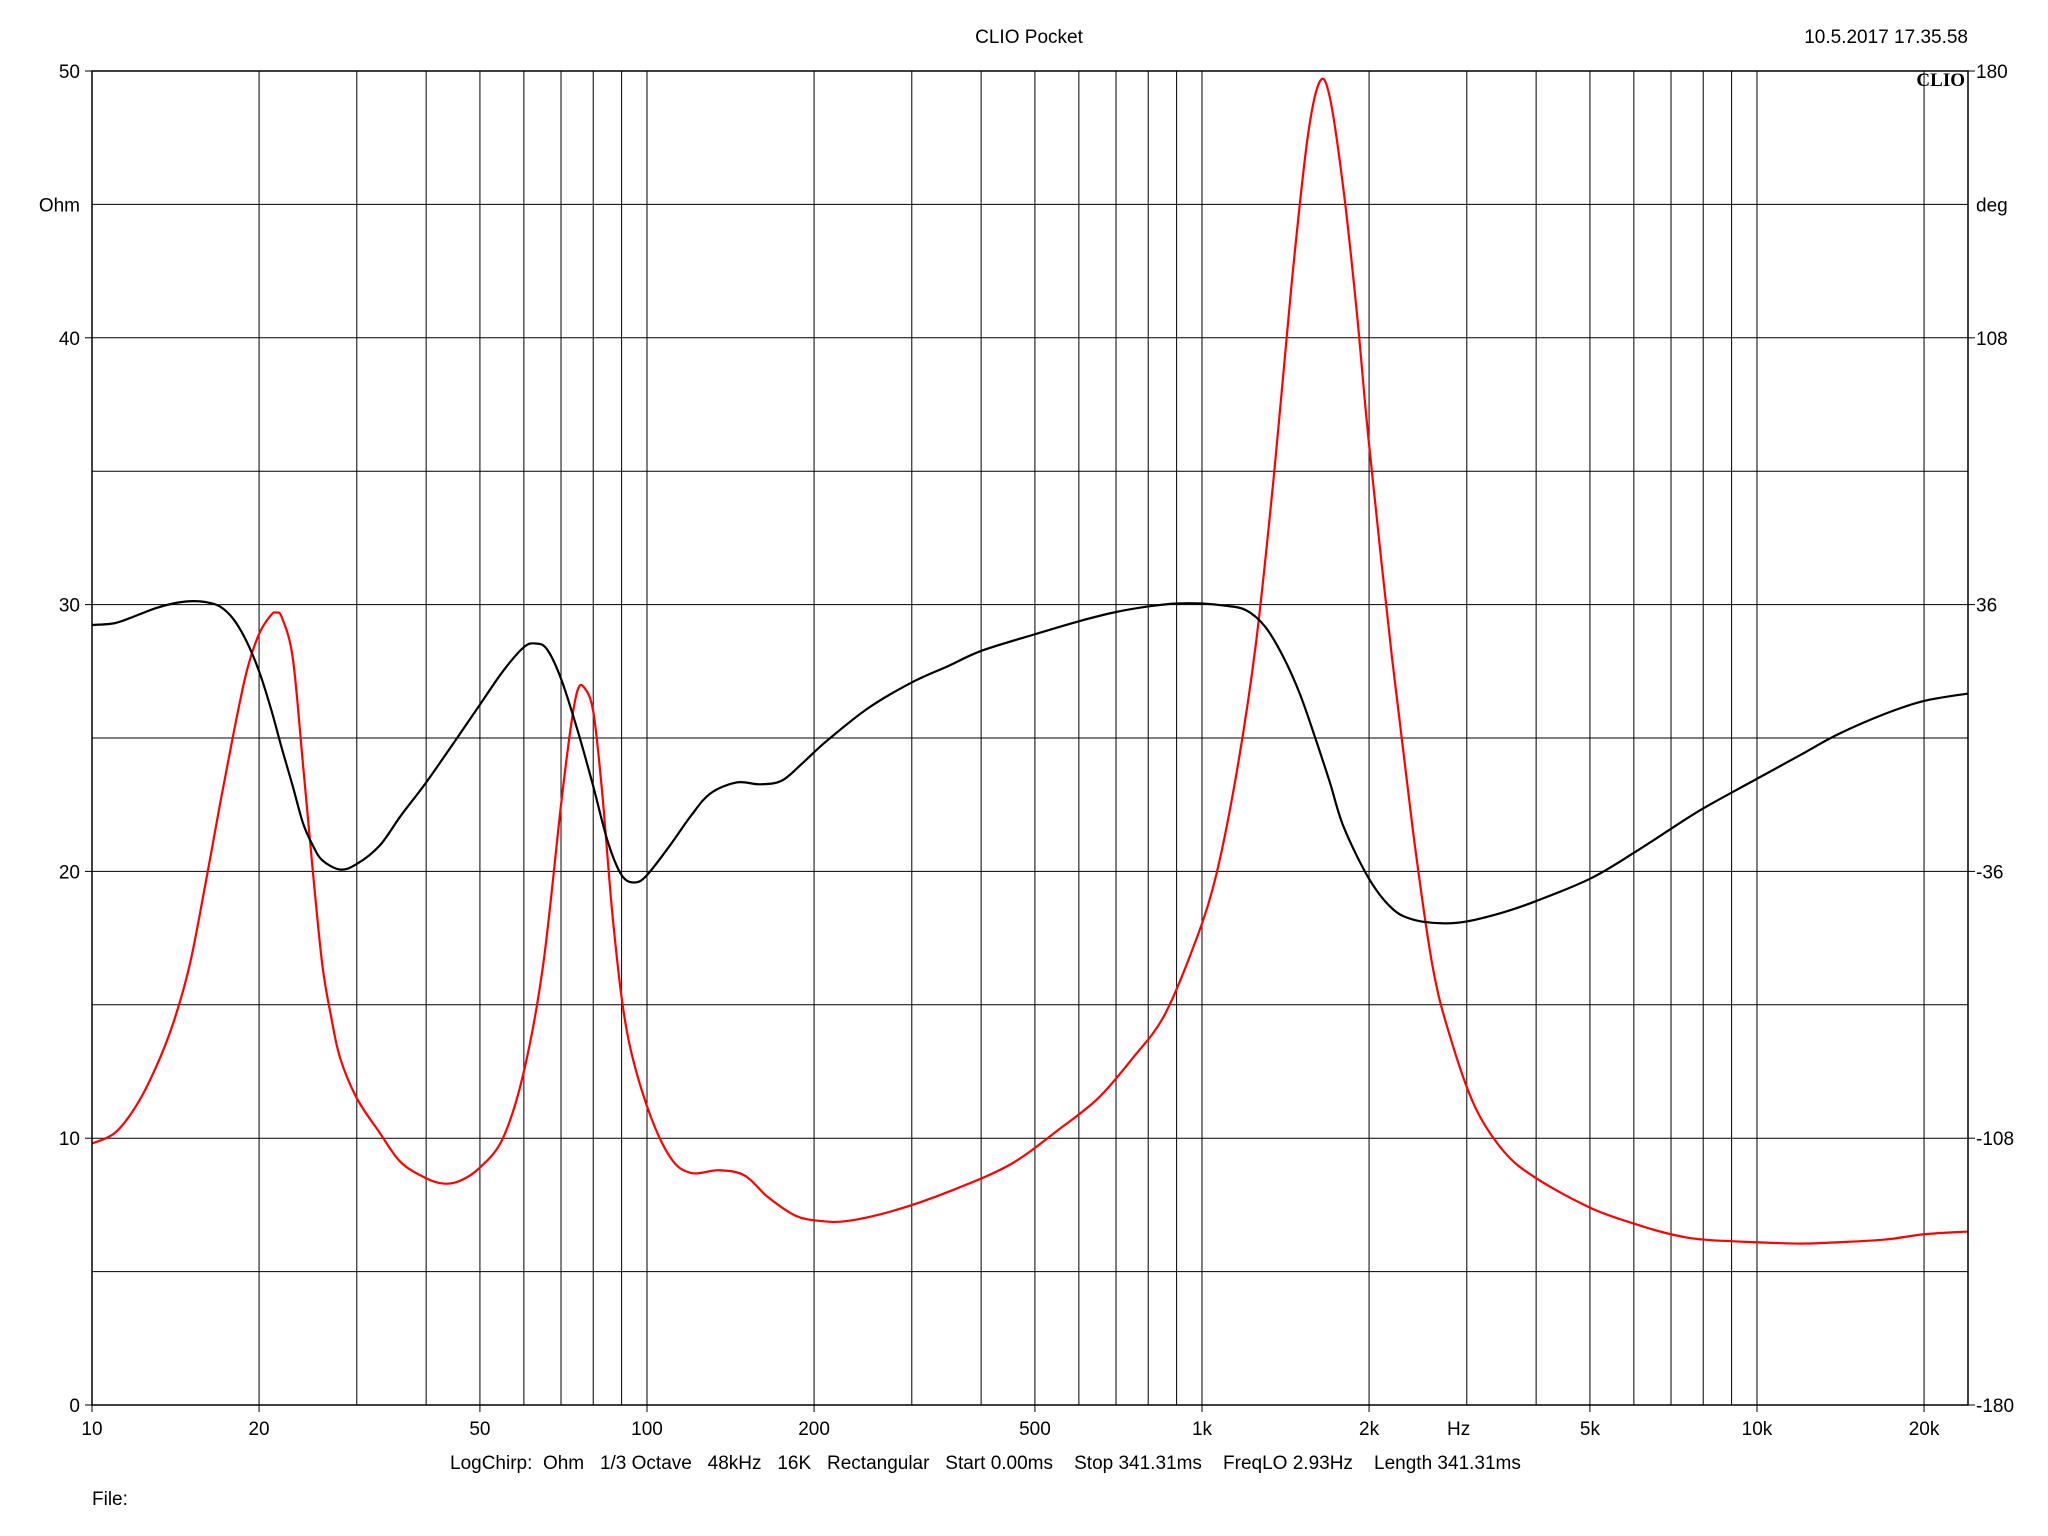  What do you see at coordinates (1995, 1139) in the screenshot?
I see `y-right-tick-label: -108` at bounding box center [1995, 1139].